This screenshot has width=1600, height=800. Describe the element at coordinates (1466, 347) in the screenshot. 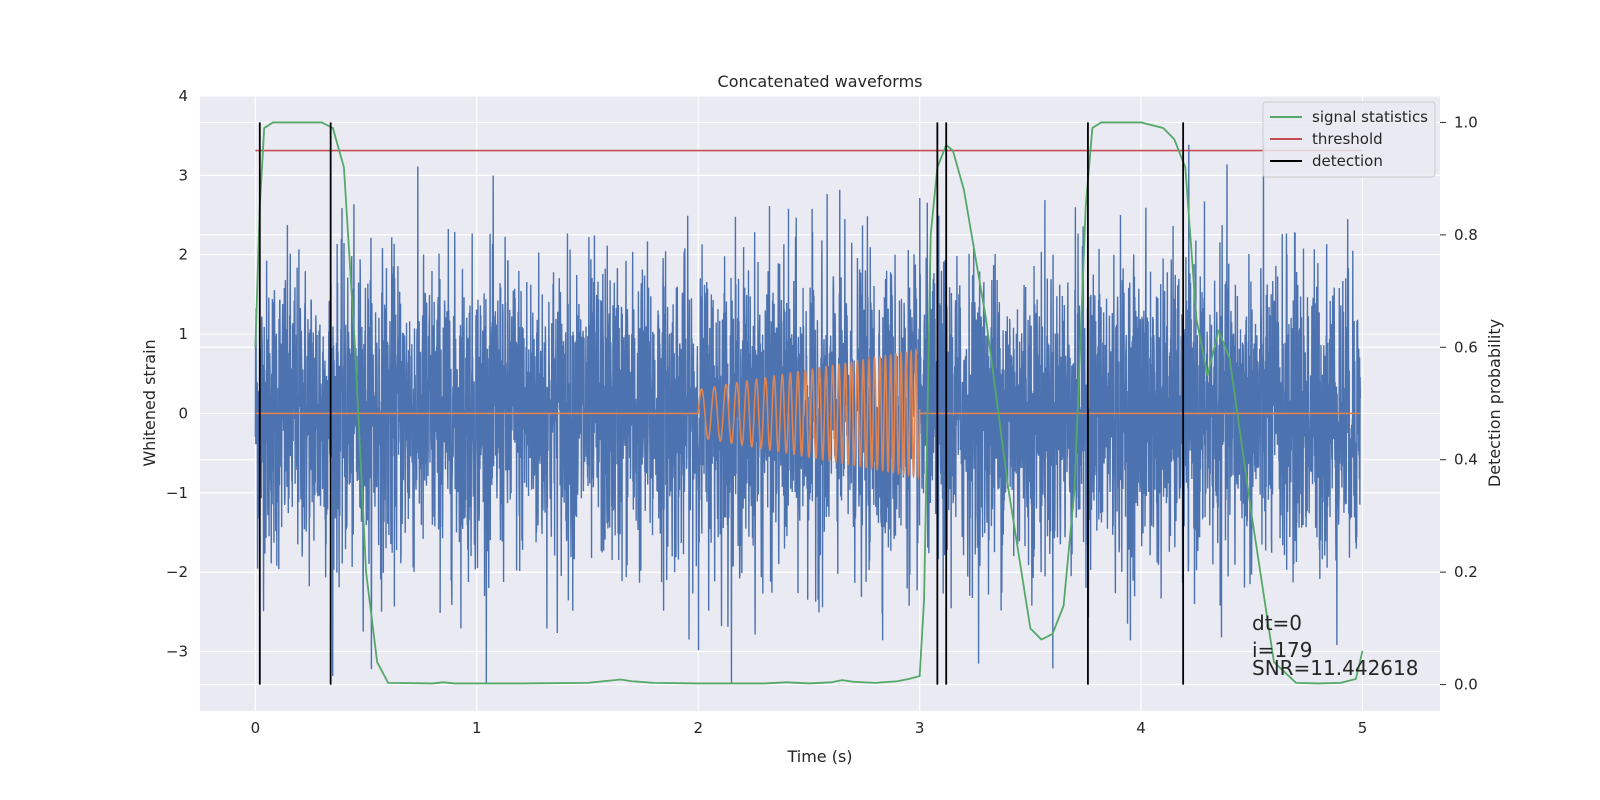

I see `y2-tick-label: 0.6` at that location.